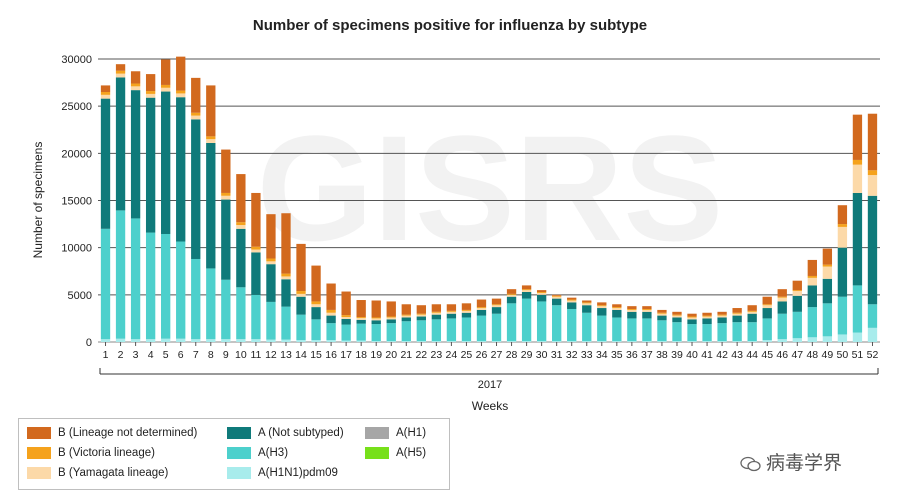 The width and height of the screenshot is (900, 500). What do you see at coordinates (91, 453) in the screenshot?
I see `legend-item: B (Victoria lineage)` at bounding box center [91, 453].